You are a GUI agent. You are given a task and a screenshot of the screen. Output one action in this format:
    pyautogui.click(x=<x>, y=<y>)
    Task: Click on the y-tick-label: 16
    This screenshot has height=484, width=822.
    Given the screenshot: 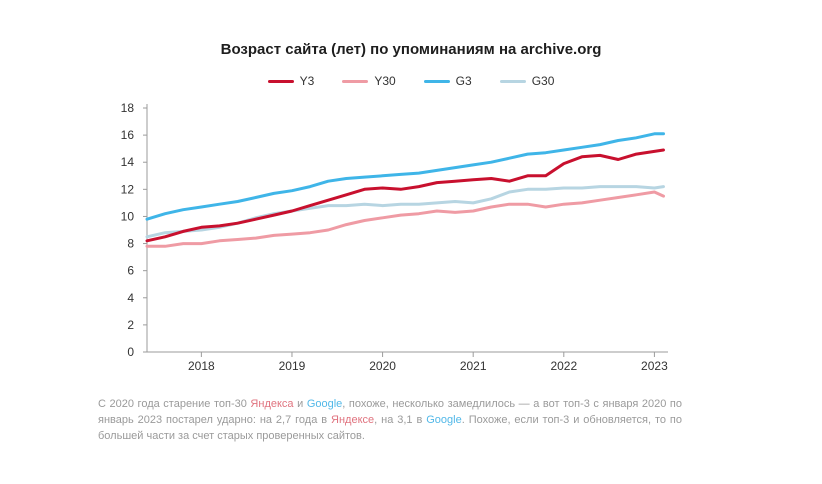 What is the action you would take?
    pyautogui.click(x=128, y=135)
    